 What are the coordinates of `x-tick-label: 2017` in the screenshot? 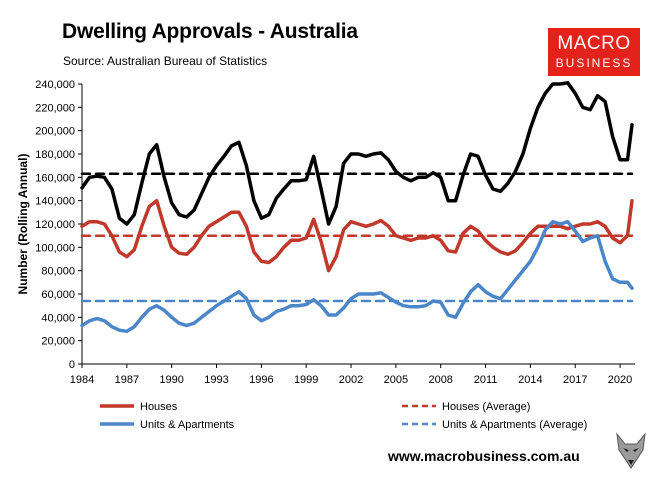 It's located at (575, 380).